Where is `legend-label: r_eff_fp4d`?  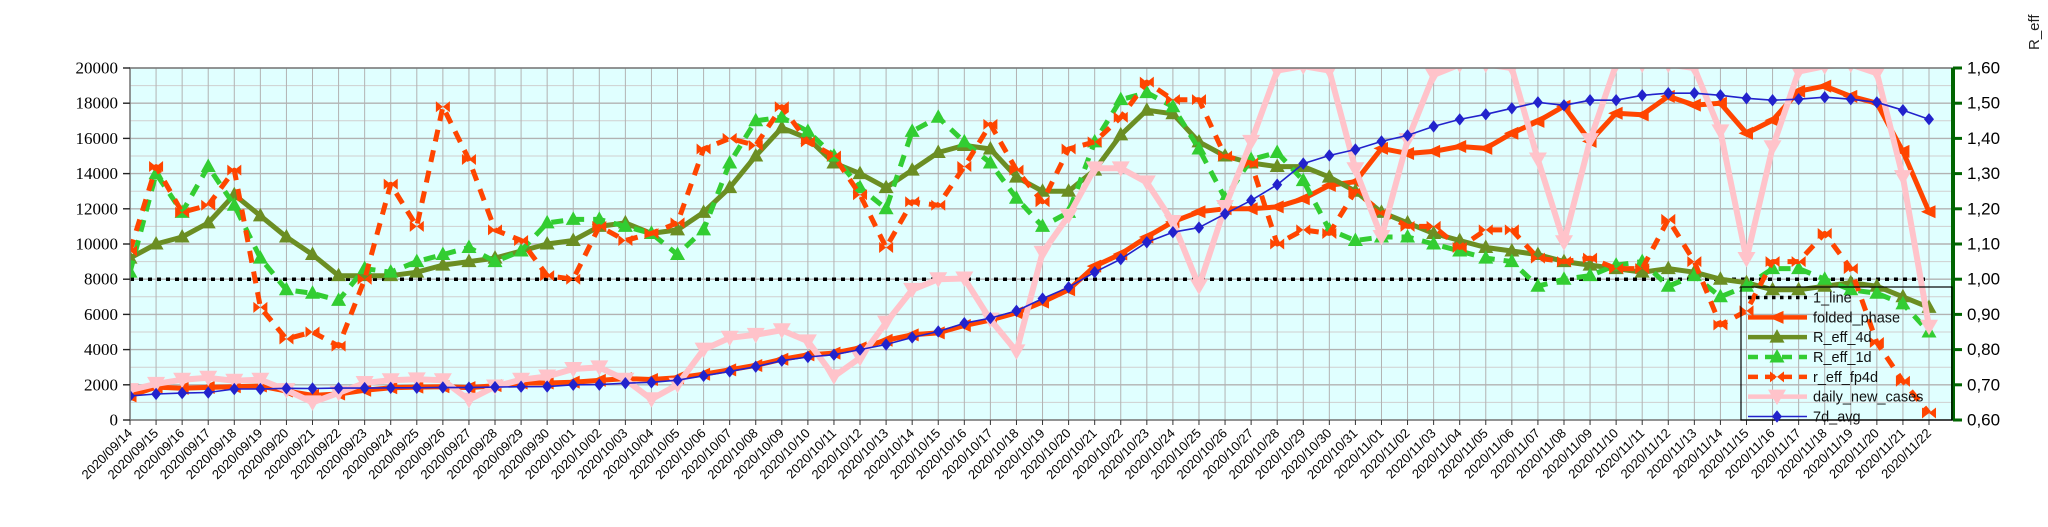 legend-label: r_eff_fp4d is located at coordinates (1845, 378).